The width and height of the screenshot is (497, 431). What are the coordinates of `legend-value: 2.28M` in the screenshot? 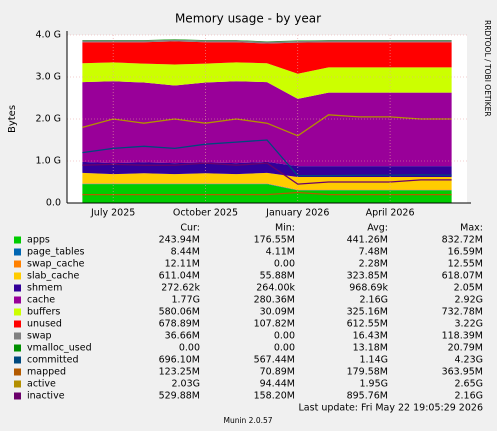 It's located at (373, 264).